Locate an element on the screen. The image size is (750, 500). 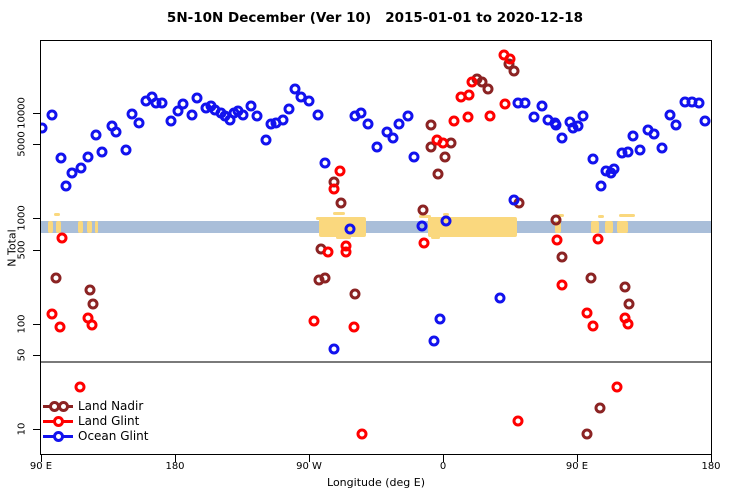
legend-item-land-glint: Land Glint is located at coordinates (95, 421).